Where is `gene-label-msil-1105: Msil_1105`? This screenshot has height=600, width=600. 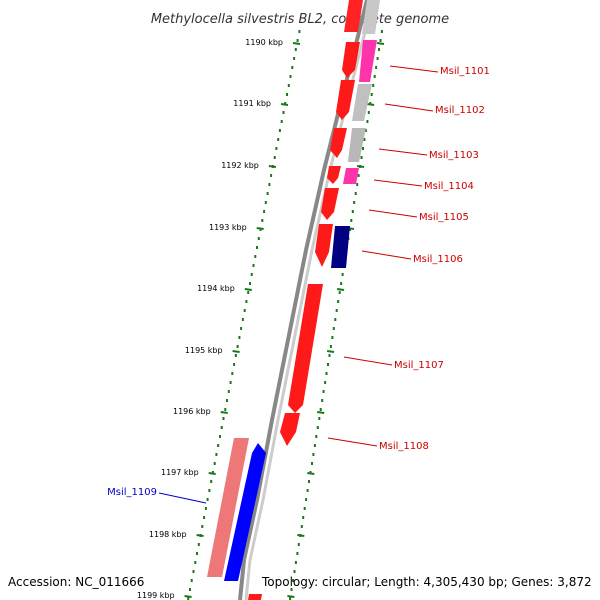
gene-label-msil-1105: Msil_1105 is located at coordinates (444, 217).